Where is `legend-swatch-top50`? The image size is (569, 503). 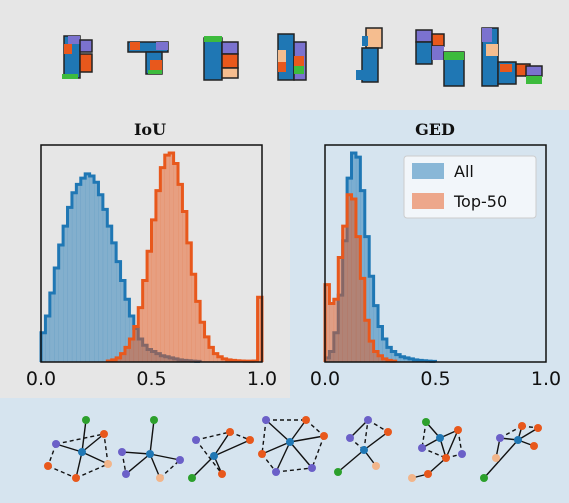
legend-swatch-top50 is located at coordinates (428, 201).